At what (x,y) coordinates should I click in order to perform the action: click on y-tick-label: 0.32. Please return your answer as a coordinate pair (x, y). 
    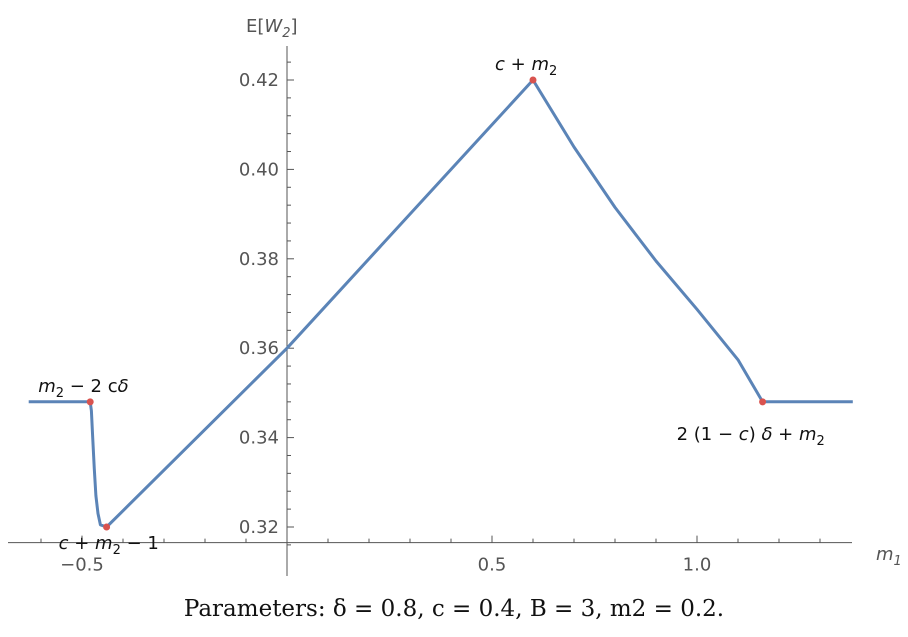
    Looking at the image, I should click on (259, 527).